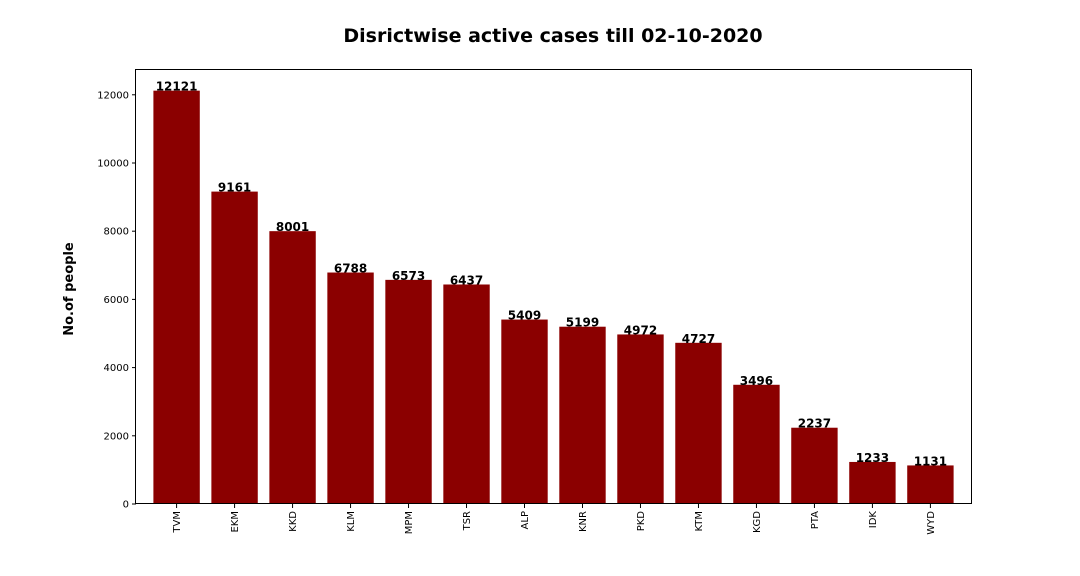  Describe the element at coordinates (126, 505) in the screenshot. I see `y-tick-label-0: 0` at that location.